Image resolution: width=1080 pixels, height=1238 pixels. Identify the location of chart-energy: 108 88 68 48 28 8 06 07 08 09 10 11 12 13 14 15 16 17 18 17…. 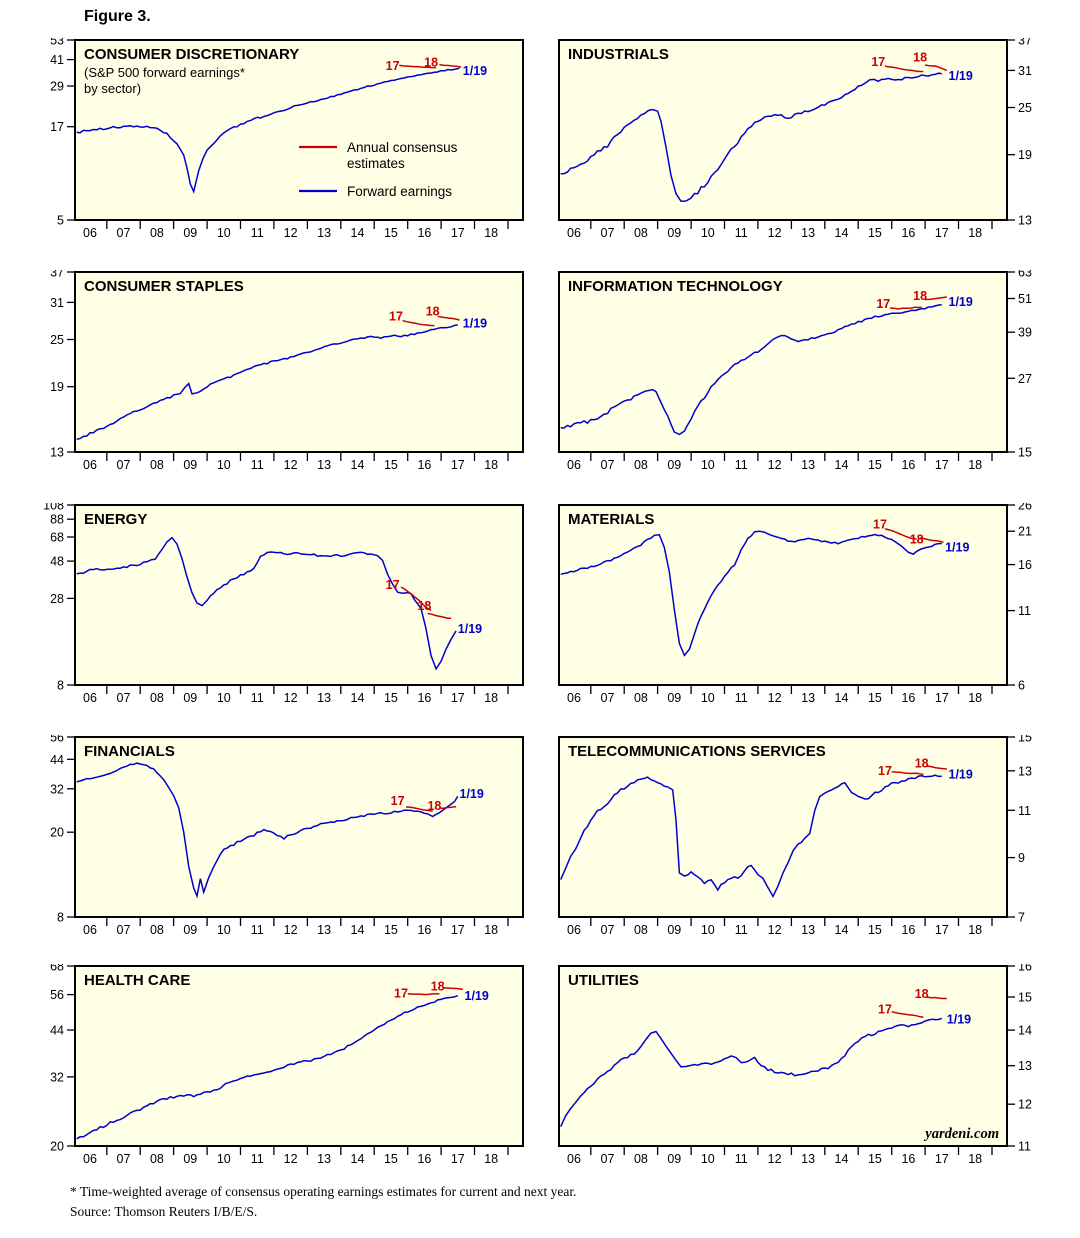
(277, 607).